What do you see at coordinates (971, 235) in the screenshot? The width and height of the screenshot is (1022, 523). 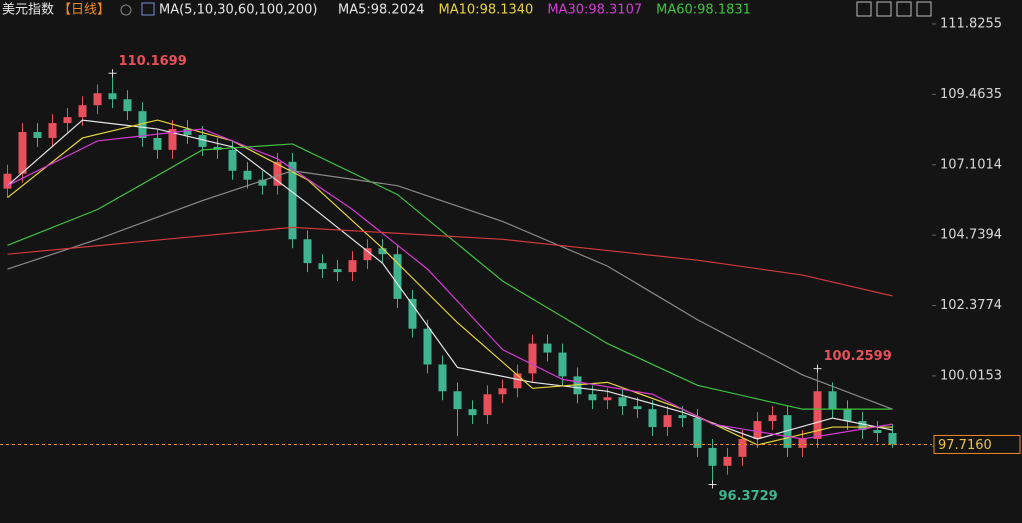 I see `y-tick-label: 104.7394` at bounding box center [971, 235].